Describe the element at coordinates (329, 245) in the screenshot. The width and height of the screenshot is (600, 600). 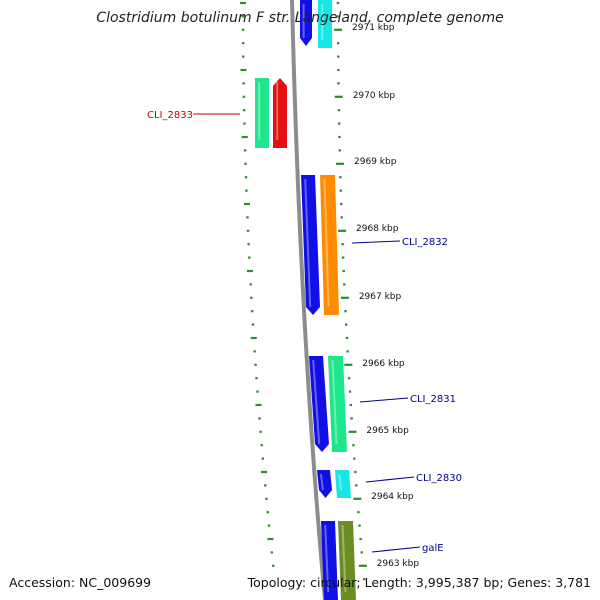
I see `cds-feature-orange` at that location.